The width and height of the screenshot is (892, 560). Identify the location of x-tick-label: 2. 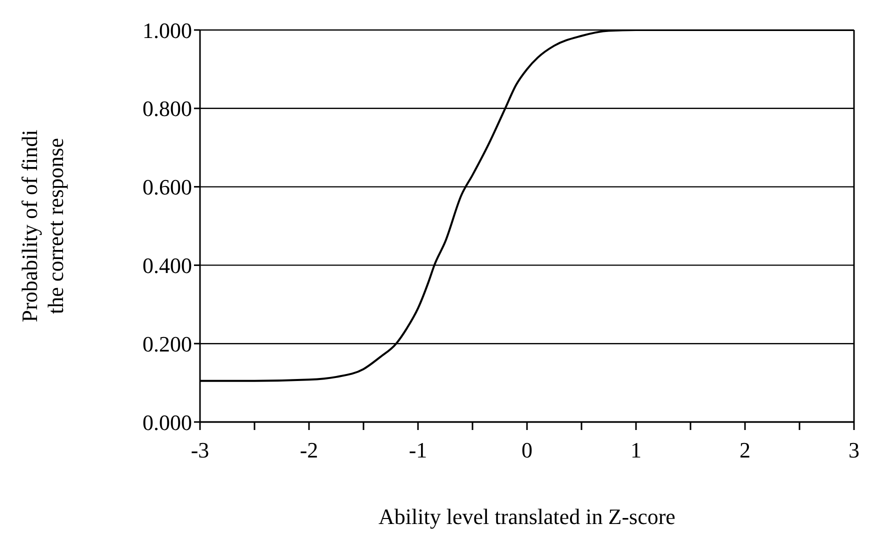
(745, 450).